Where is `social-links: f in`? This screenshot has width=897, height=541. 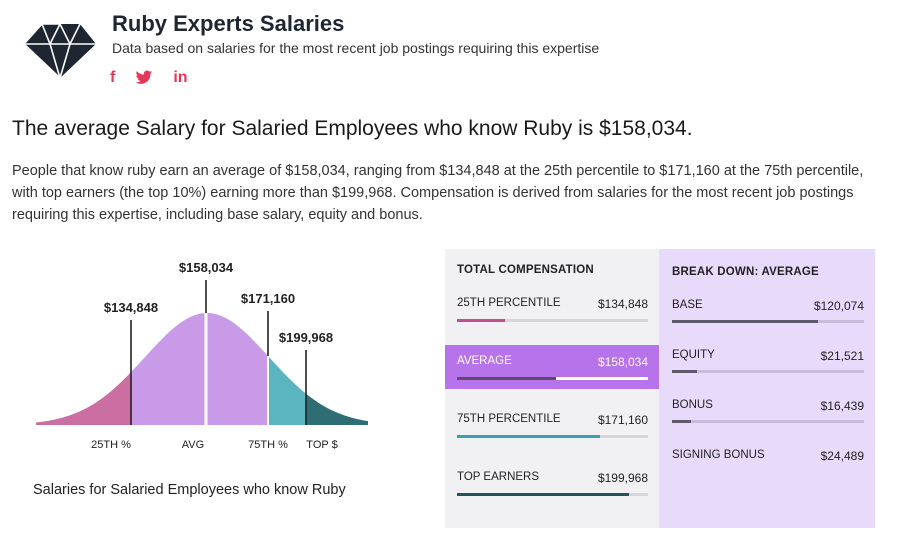
social-links: f in is located at coordinates (149, 78).